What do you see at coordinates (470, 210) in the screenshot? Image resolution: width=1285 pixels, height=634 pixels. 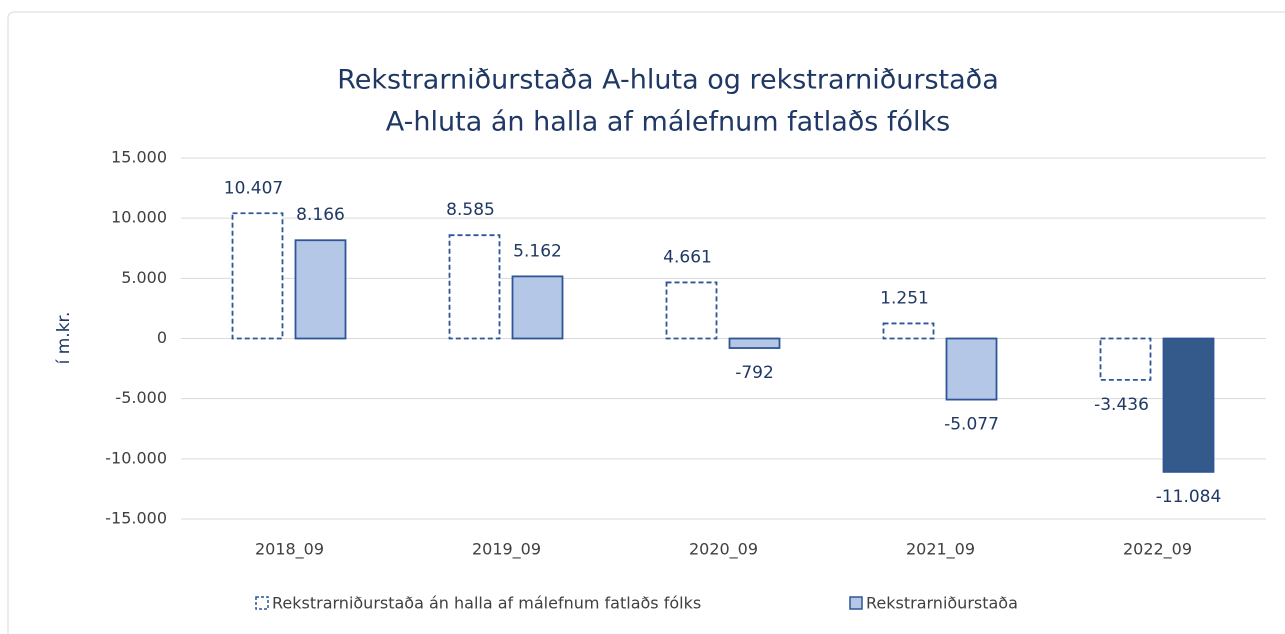 I see `value-label: 8.585` at bounding box center [470, 210].